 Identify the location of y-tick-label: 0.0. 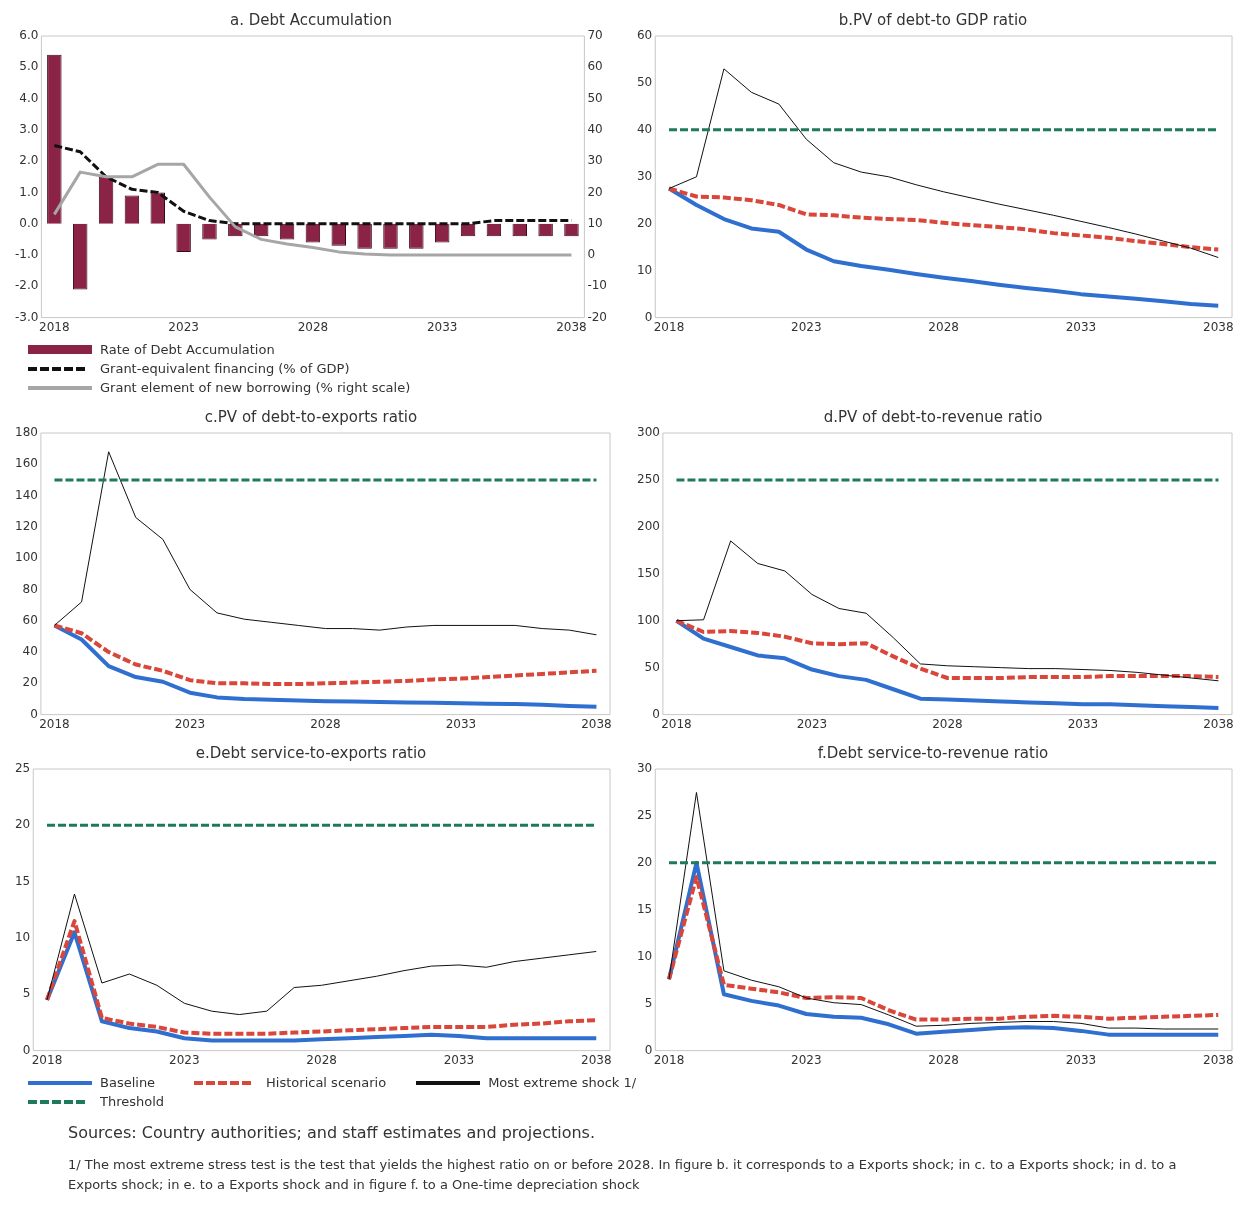
(29, 222).